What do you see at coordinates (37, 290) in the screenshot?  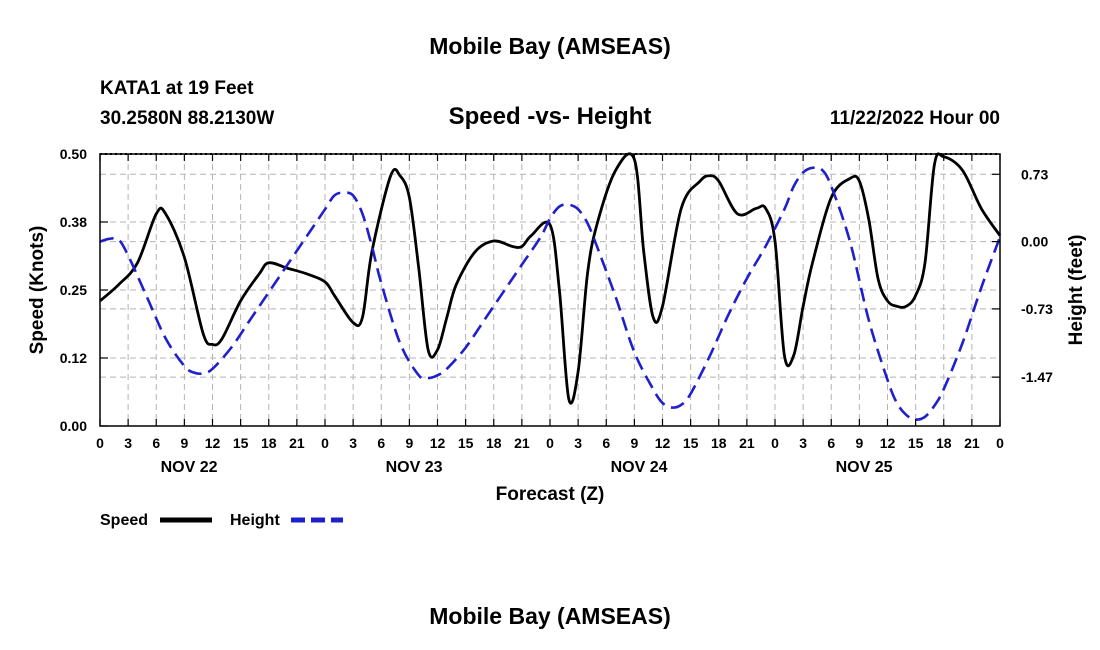 I see `left-axis-label: Speed (Knots)` at bounding box center [37, 290].